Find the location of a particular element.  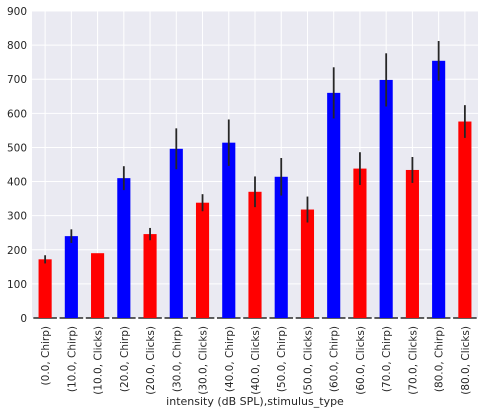

x-tick-label: (10.0, Chirp) is located at coordinates (72, 359).